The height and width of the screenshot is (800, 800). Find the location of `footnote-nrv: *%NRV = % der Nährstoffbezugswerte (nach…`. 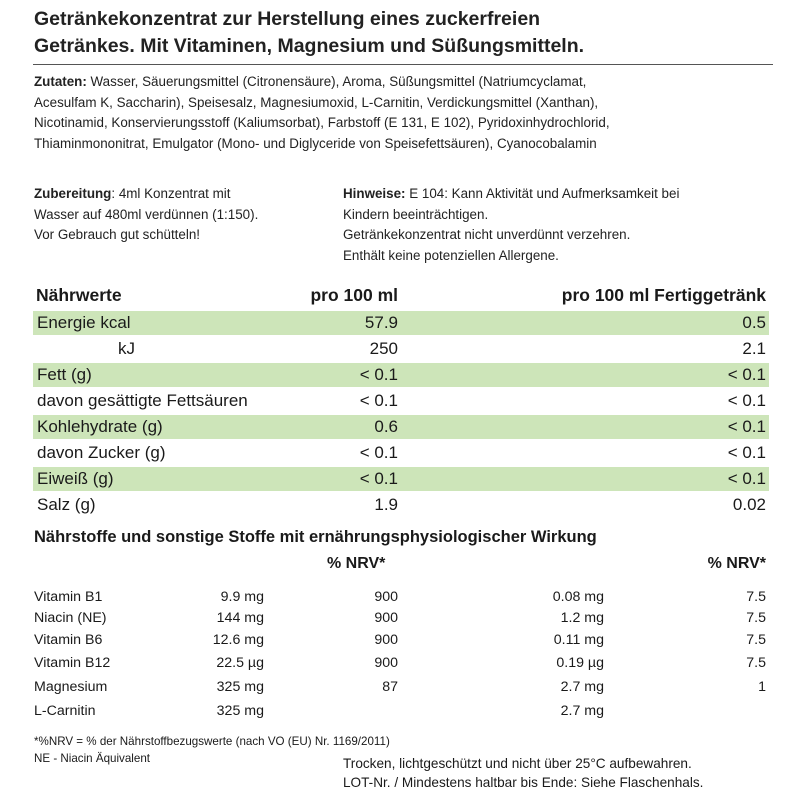

footnote-nrv: *%NRV = % der Nährstoffbezugswerte (nach… is located at coordinates (212, 741).